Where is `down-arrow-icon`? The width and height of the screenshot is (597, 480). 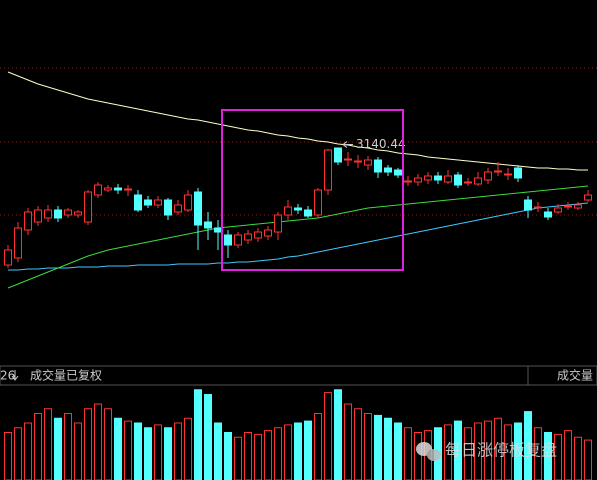 down-arrow-icon is located at coordinates (15, 375).